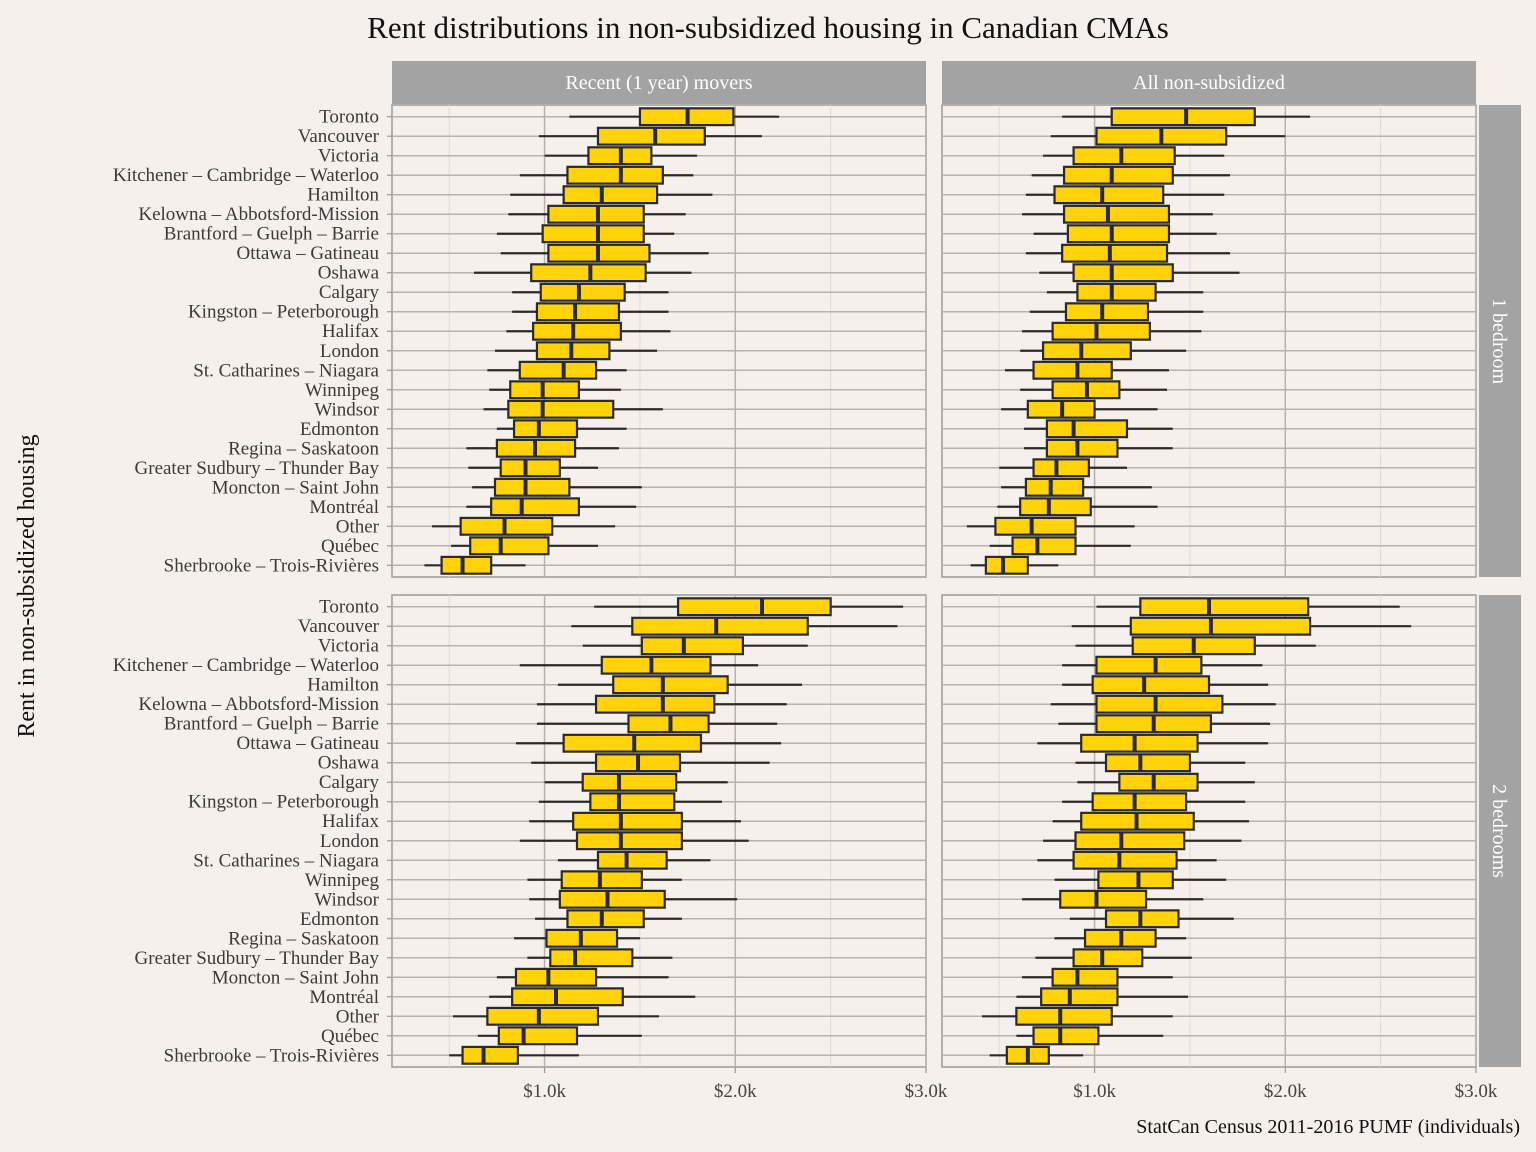 The image size is (1536, 1152). Describe the element at coordinates (284, 802) in the screenshot. I see `category-label: Kingston – Peterborough` at that location.